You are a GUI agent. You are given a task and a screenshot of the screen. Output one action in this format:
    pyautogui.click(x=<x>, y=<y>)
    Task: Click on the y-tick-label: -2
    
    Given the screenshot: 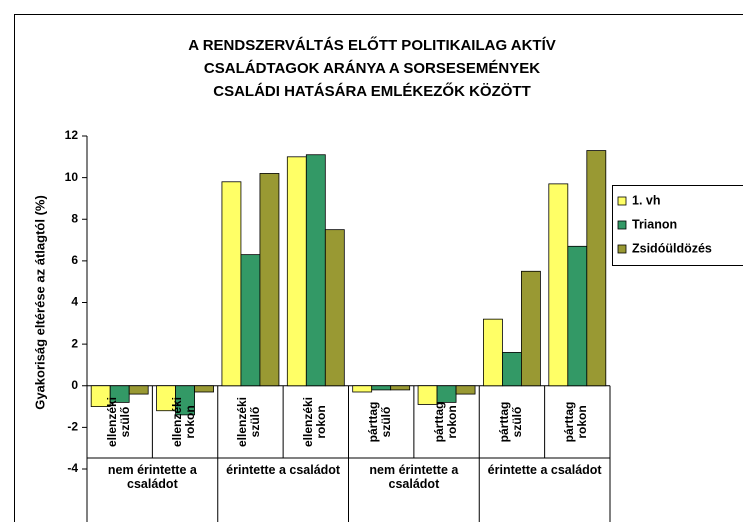 What is the action you would take?
    pyautogui.click(x=72, y=427)
    